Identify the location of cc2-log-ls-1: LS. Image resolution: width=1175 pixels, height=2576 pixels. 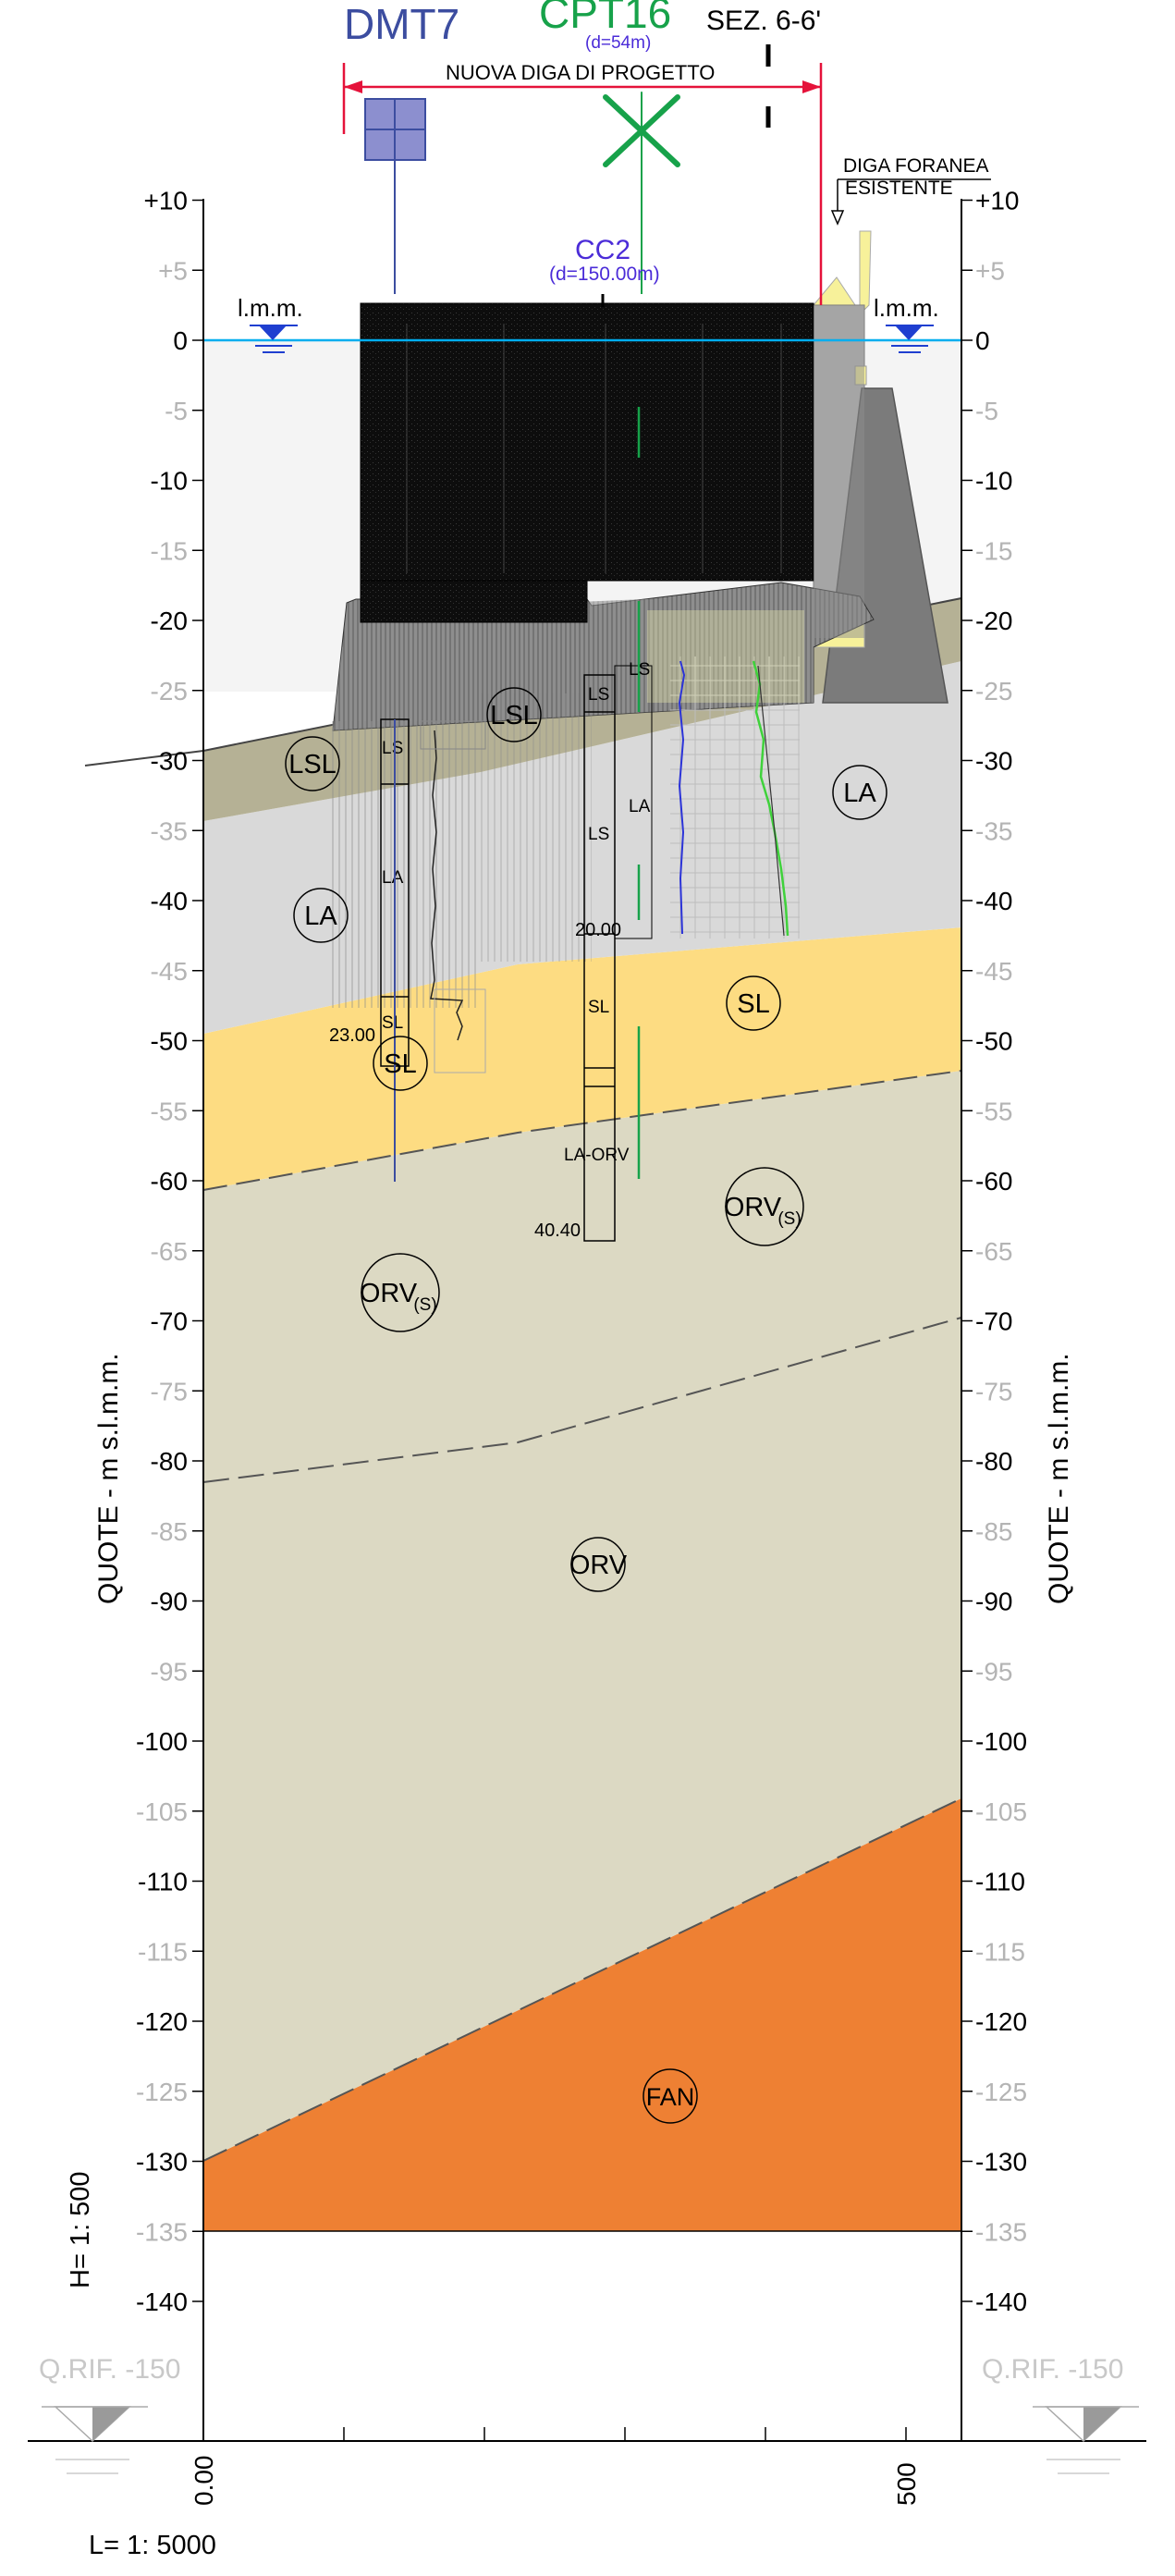
(598, 695).